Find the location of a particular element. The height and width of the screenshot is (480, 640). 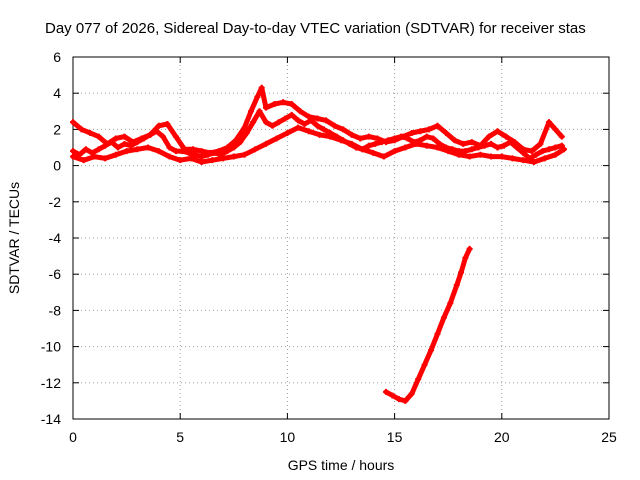

y-tick-label: -6 is located at coordinates (55, 274).